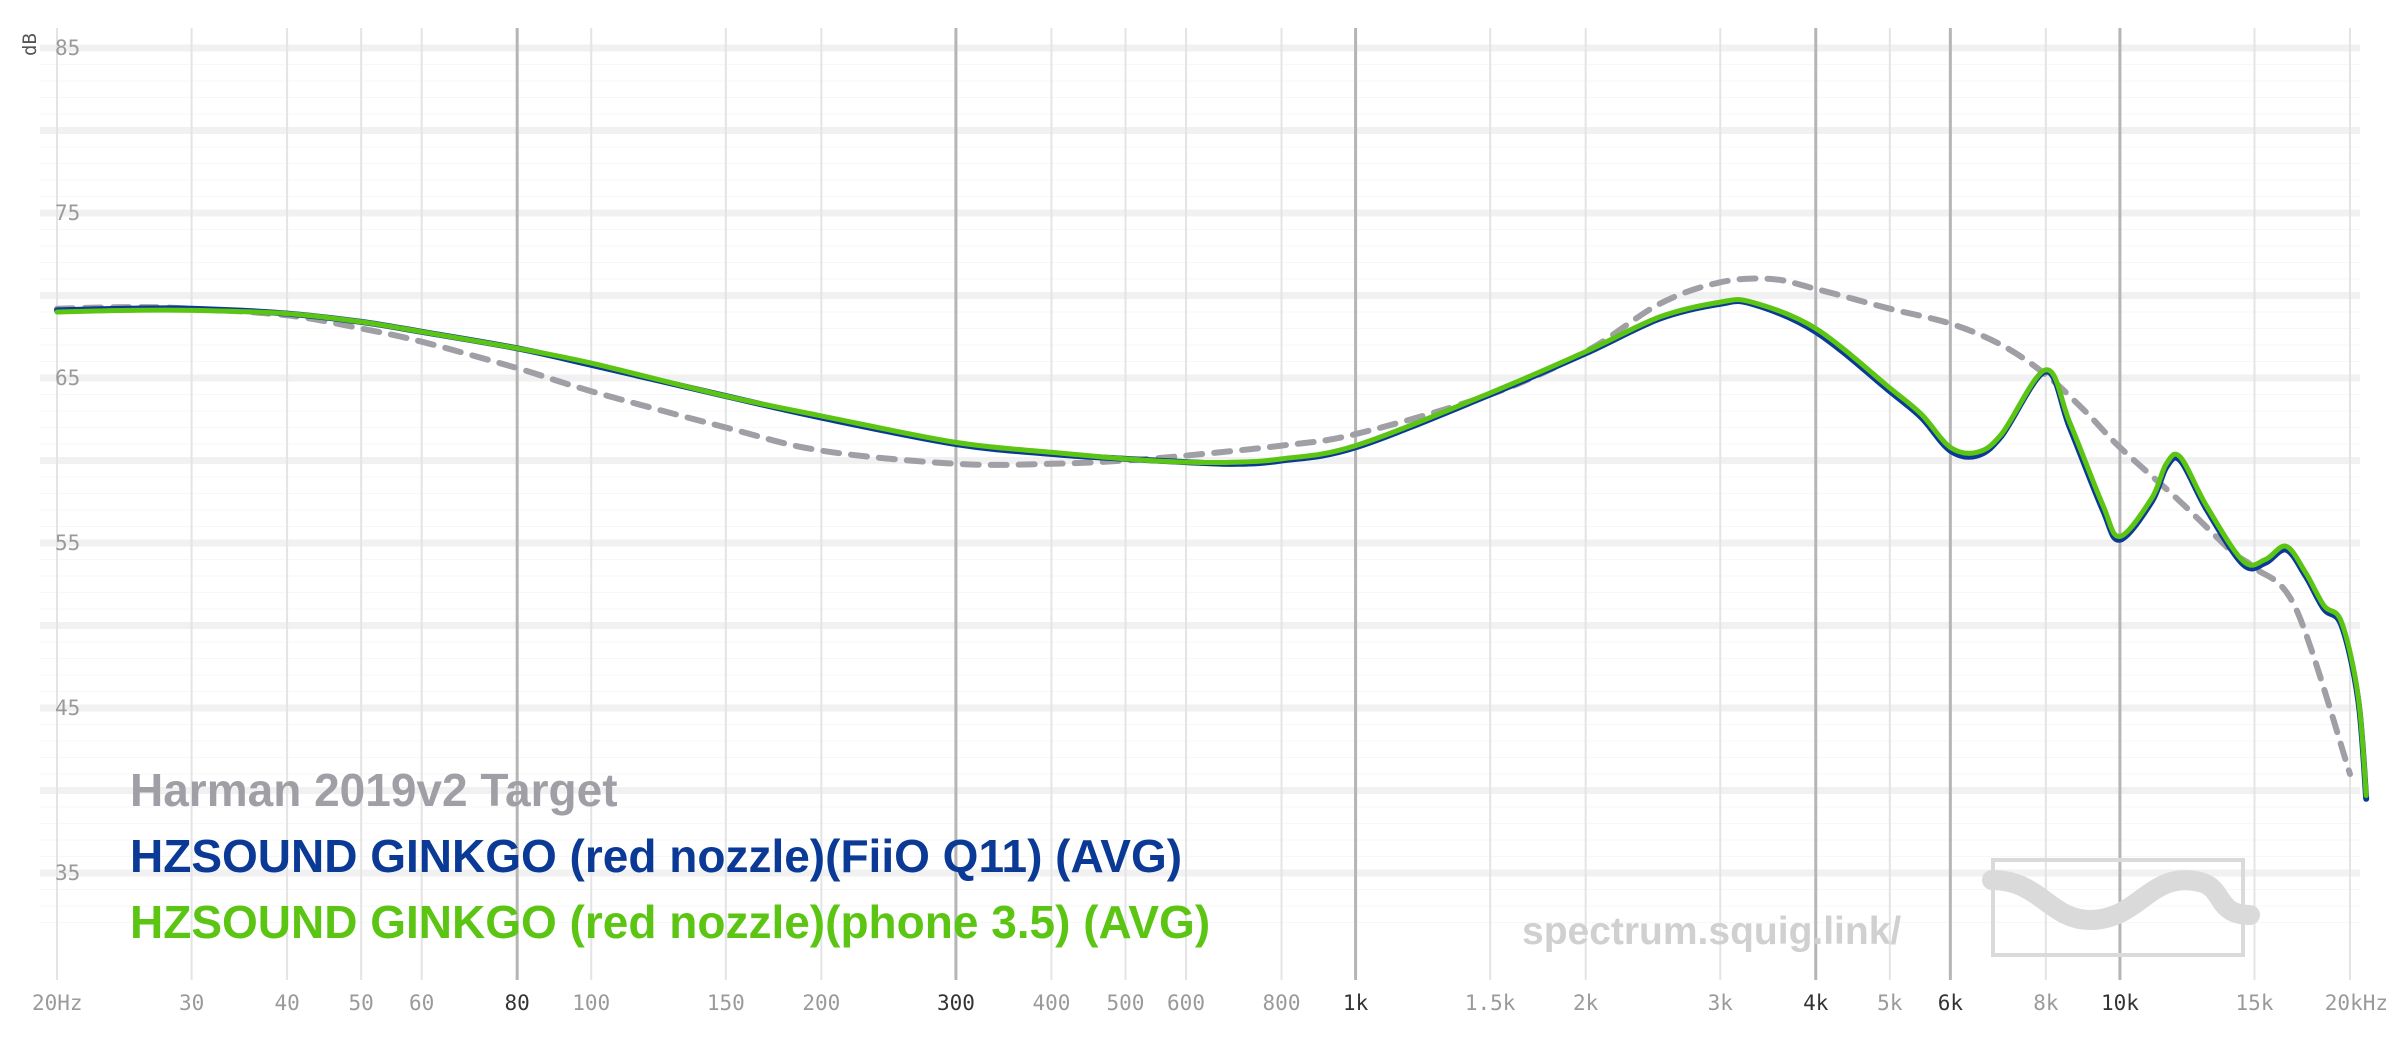 This screenshot has width=2400, height=1038. I want to click on x-tick-label: 1k, so click(1356, 1003).